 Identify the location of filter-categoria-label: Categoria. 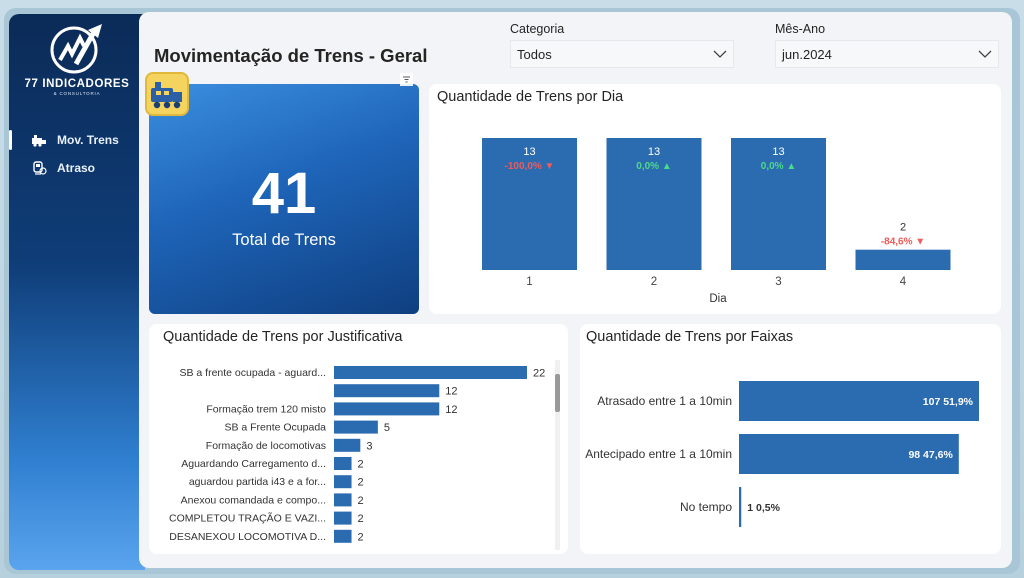
(537, 29).